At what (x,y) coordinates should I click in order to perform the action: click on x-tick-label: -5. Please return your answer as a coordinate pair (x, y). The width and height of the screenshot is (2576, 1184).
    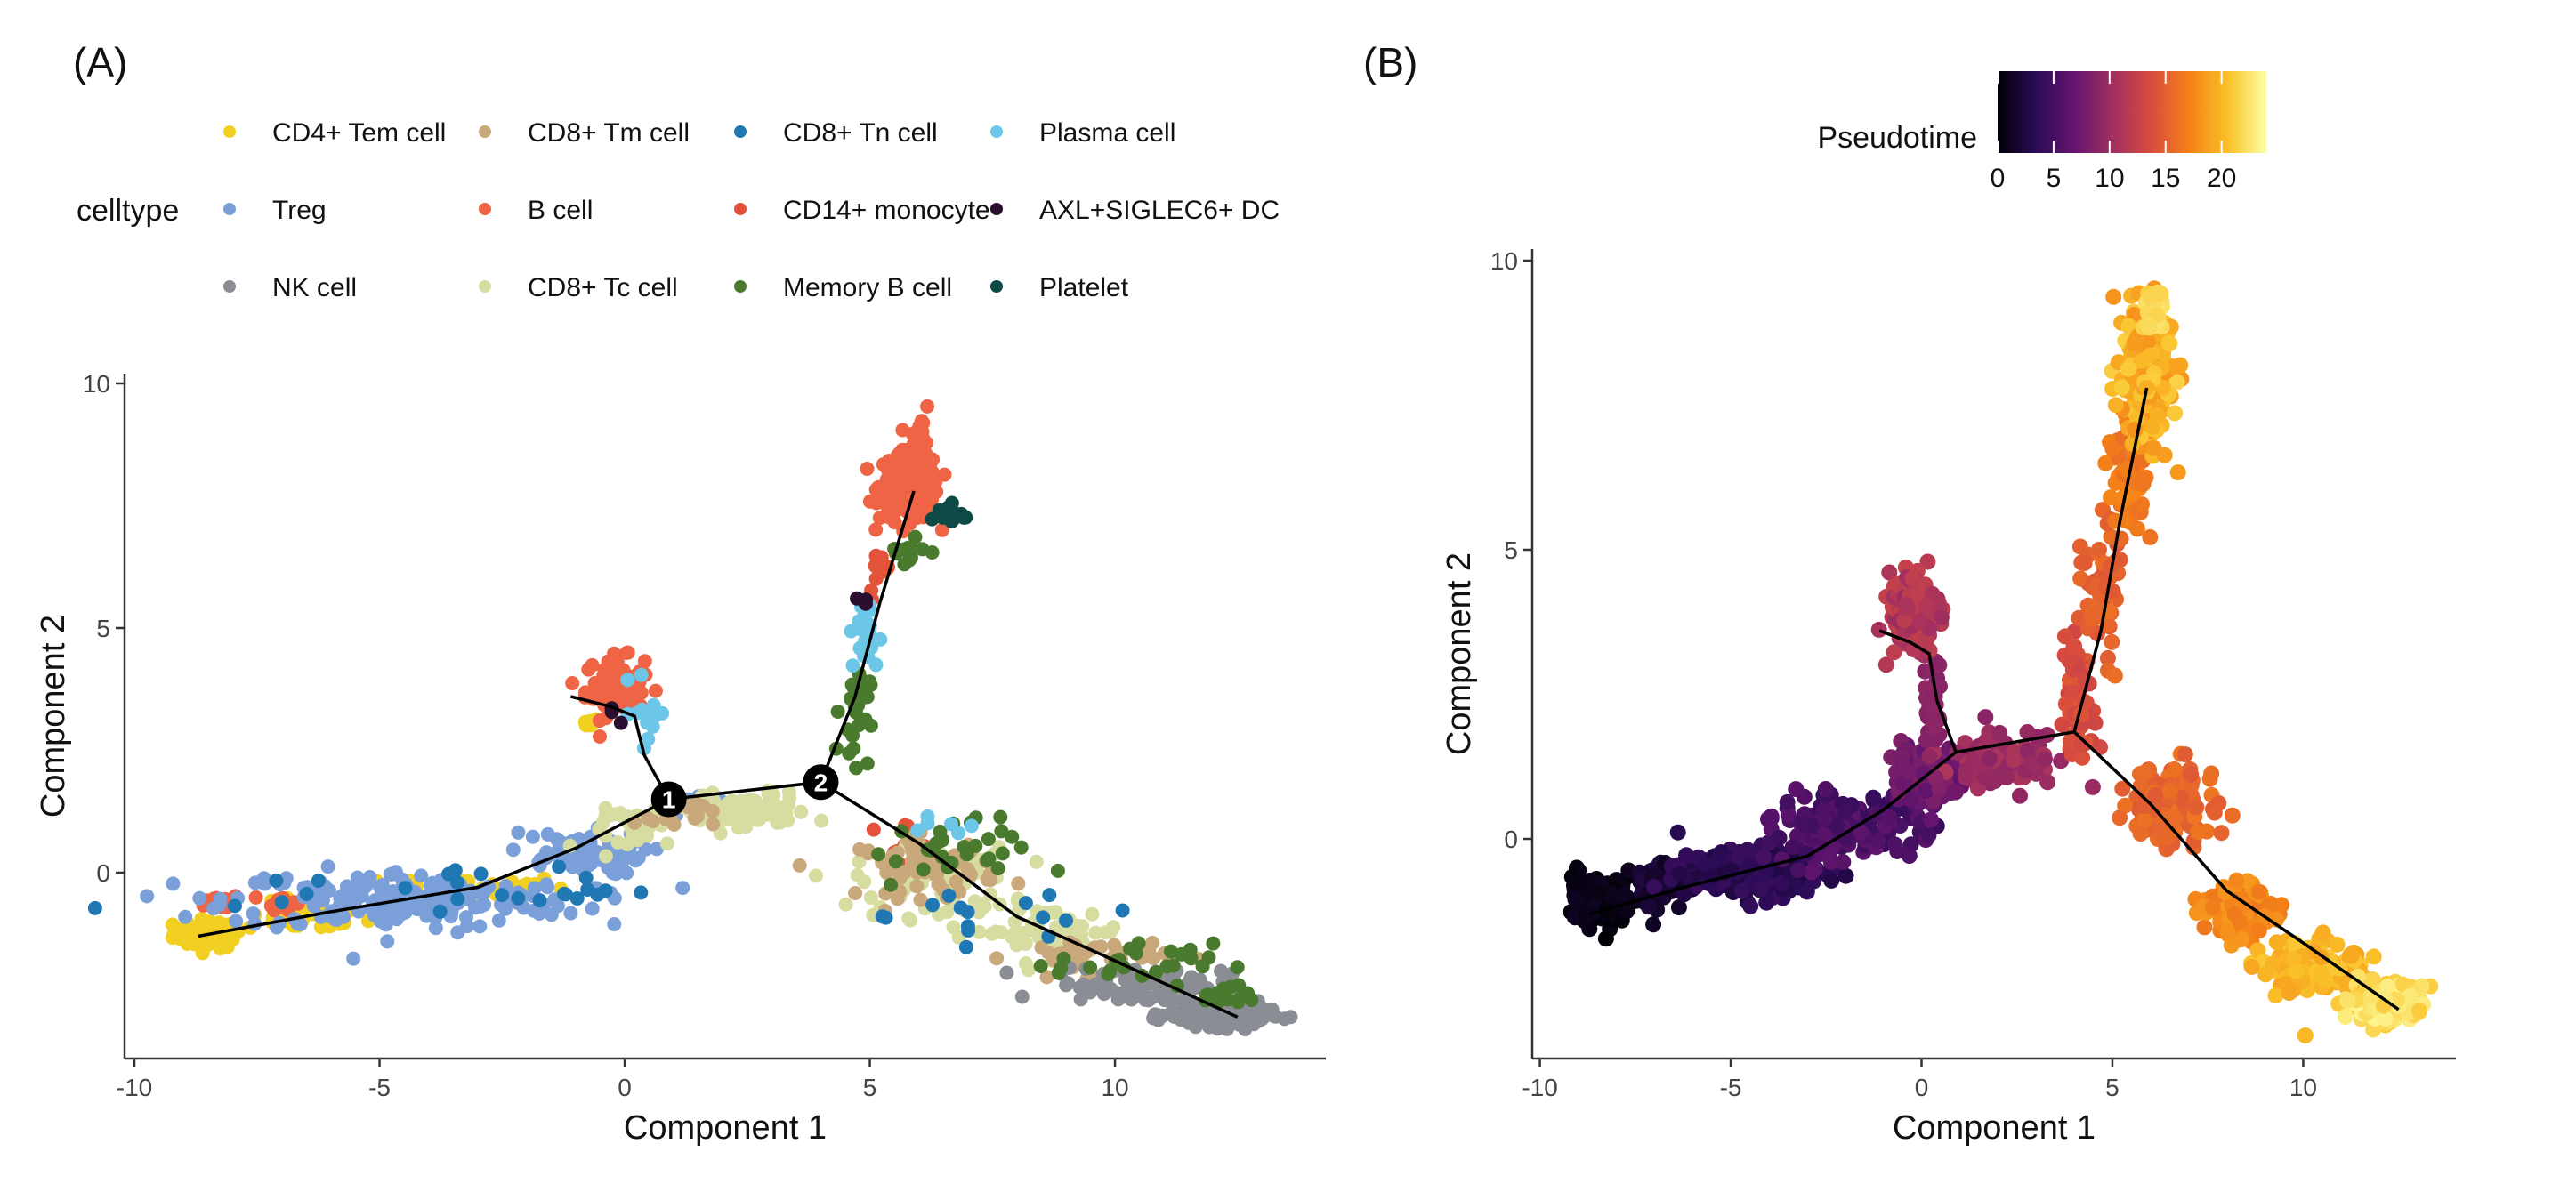
    Looking at the image, I should click on (379, 1088).